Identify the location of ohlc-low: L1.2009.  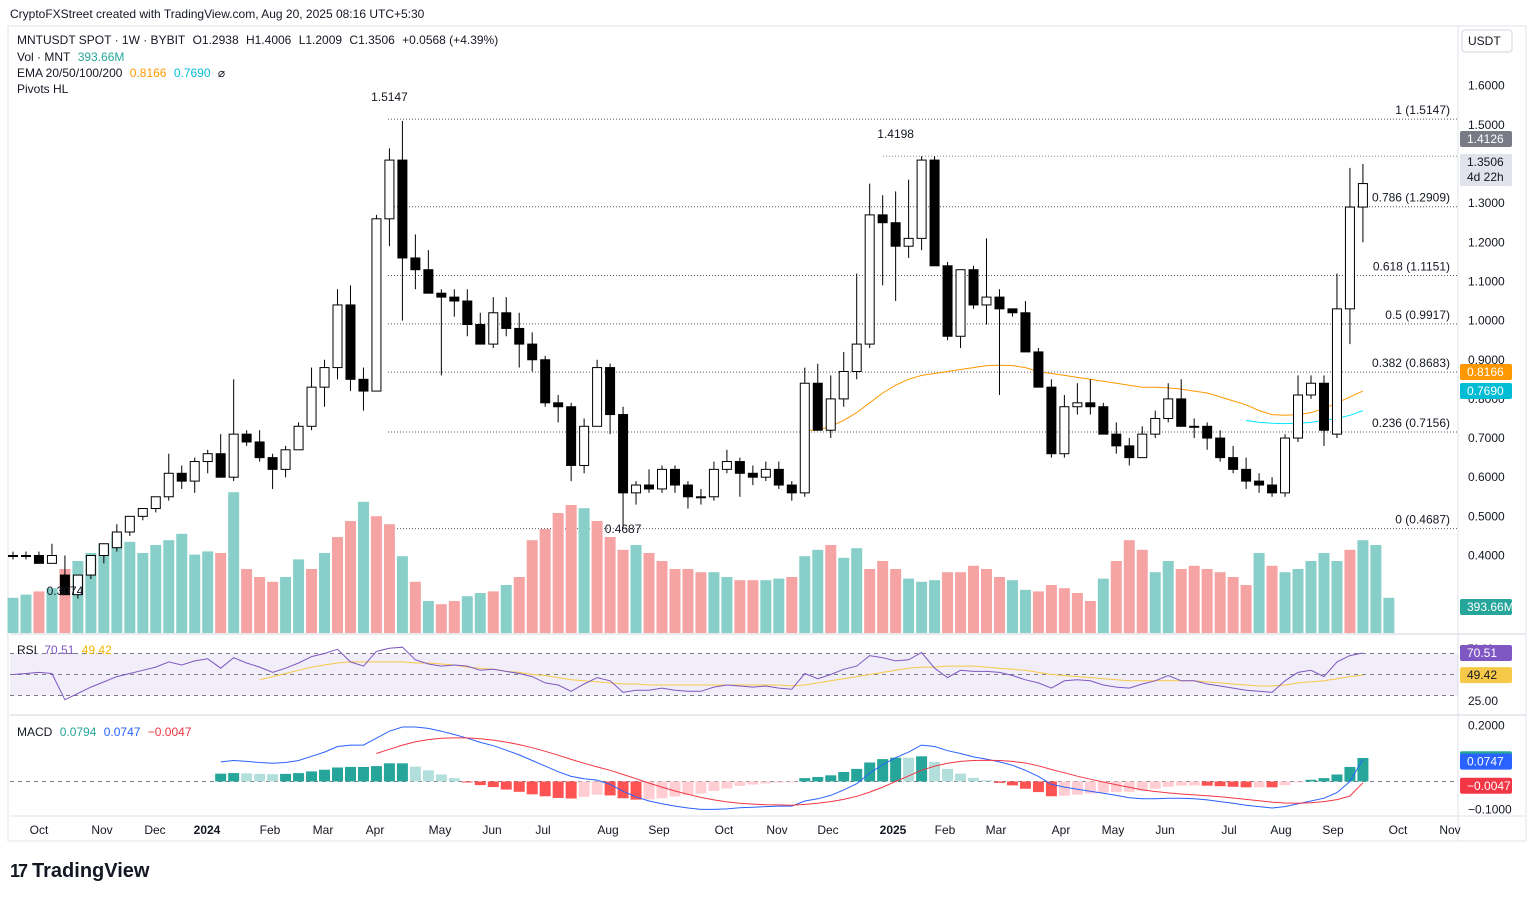
(320, 40).